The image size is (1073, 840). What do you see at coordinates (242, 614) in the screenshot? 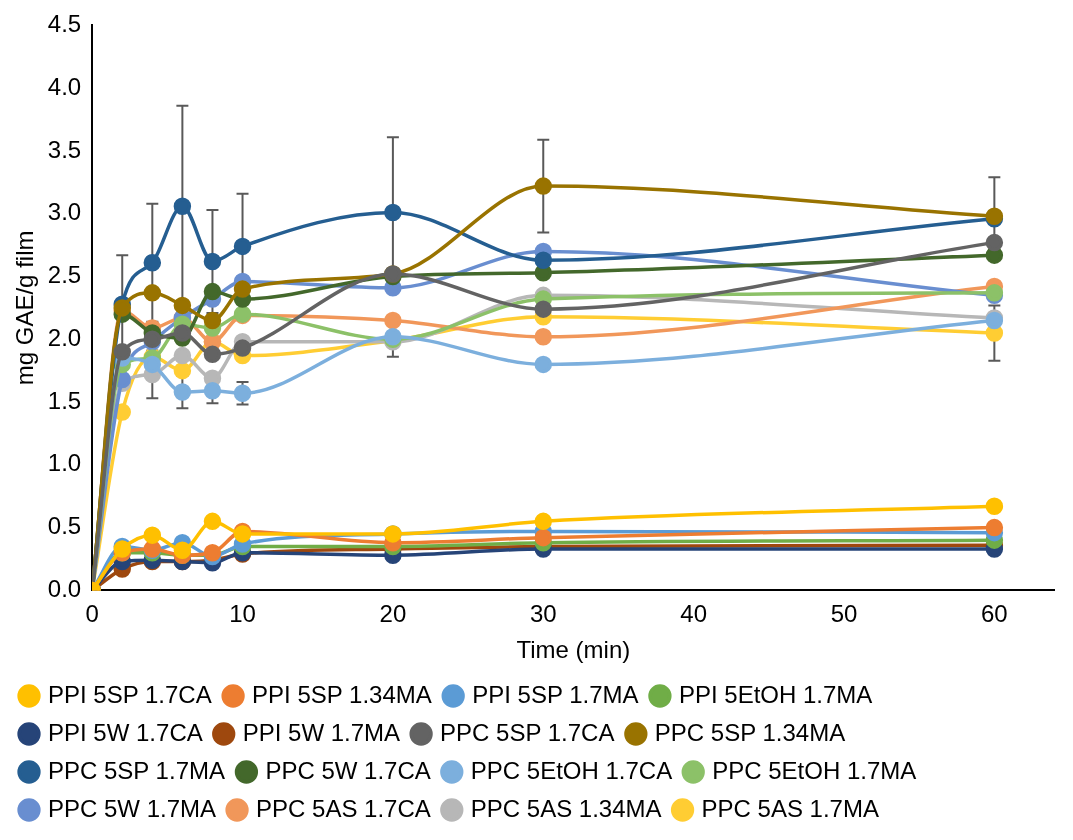
I see `x-tick-label: 10` at bounding box center [242, 614].